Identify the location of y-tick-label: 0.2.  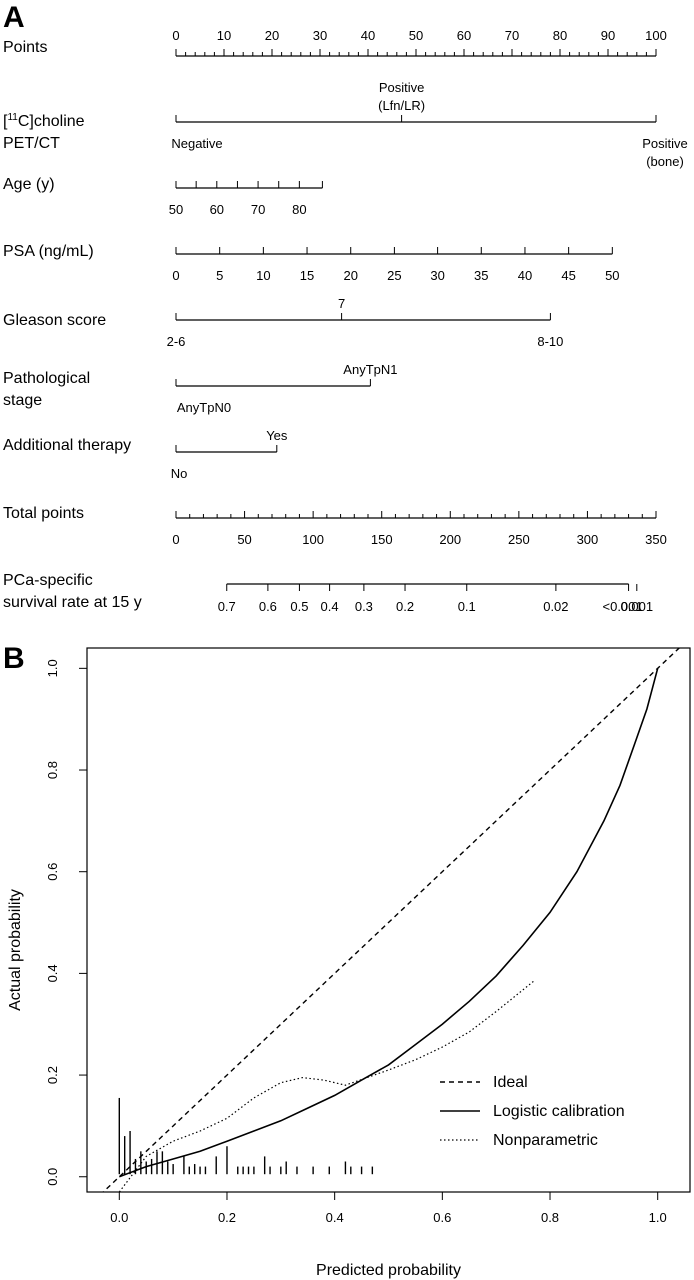
(52, 1075).